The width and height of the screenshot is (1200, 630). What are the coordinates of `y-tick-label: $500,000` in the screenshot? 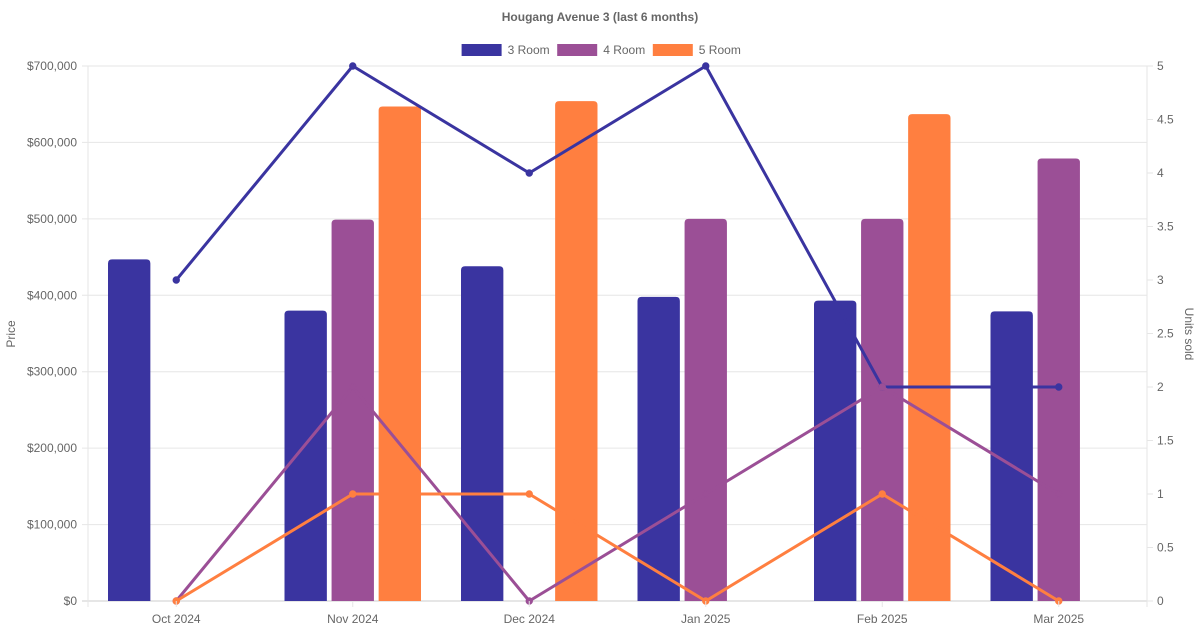 It's located at (52, 219).